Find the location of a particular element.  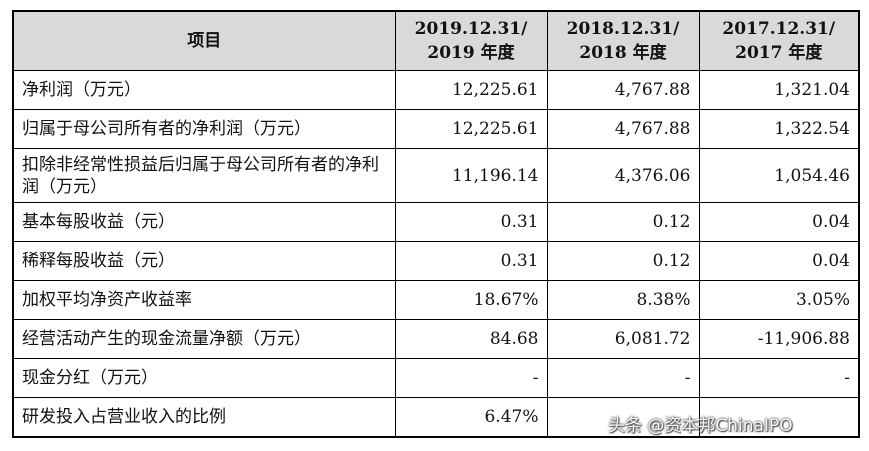

header-2018: 2018.12.31/ 2018 年度 is located at coordinates (623, 40).